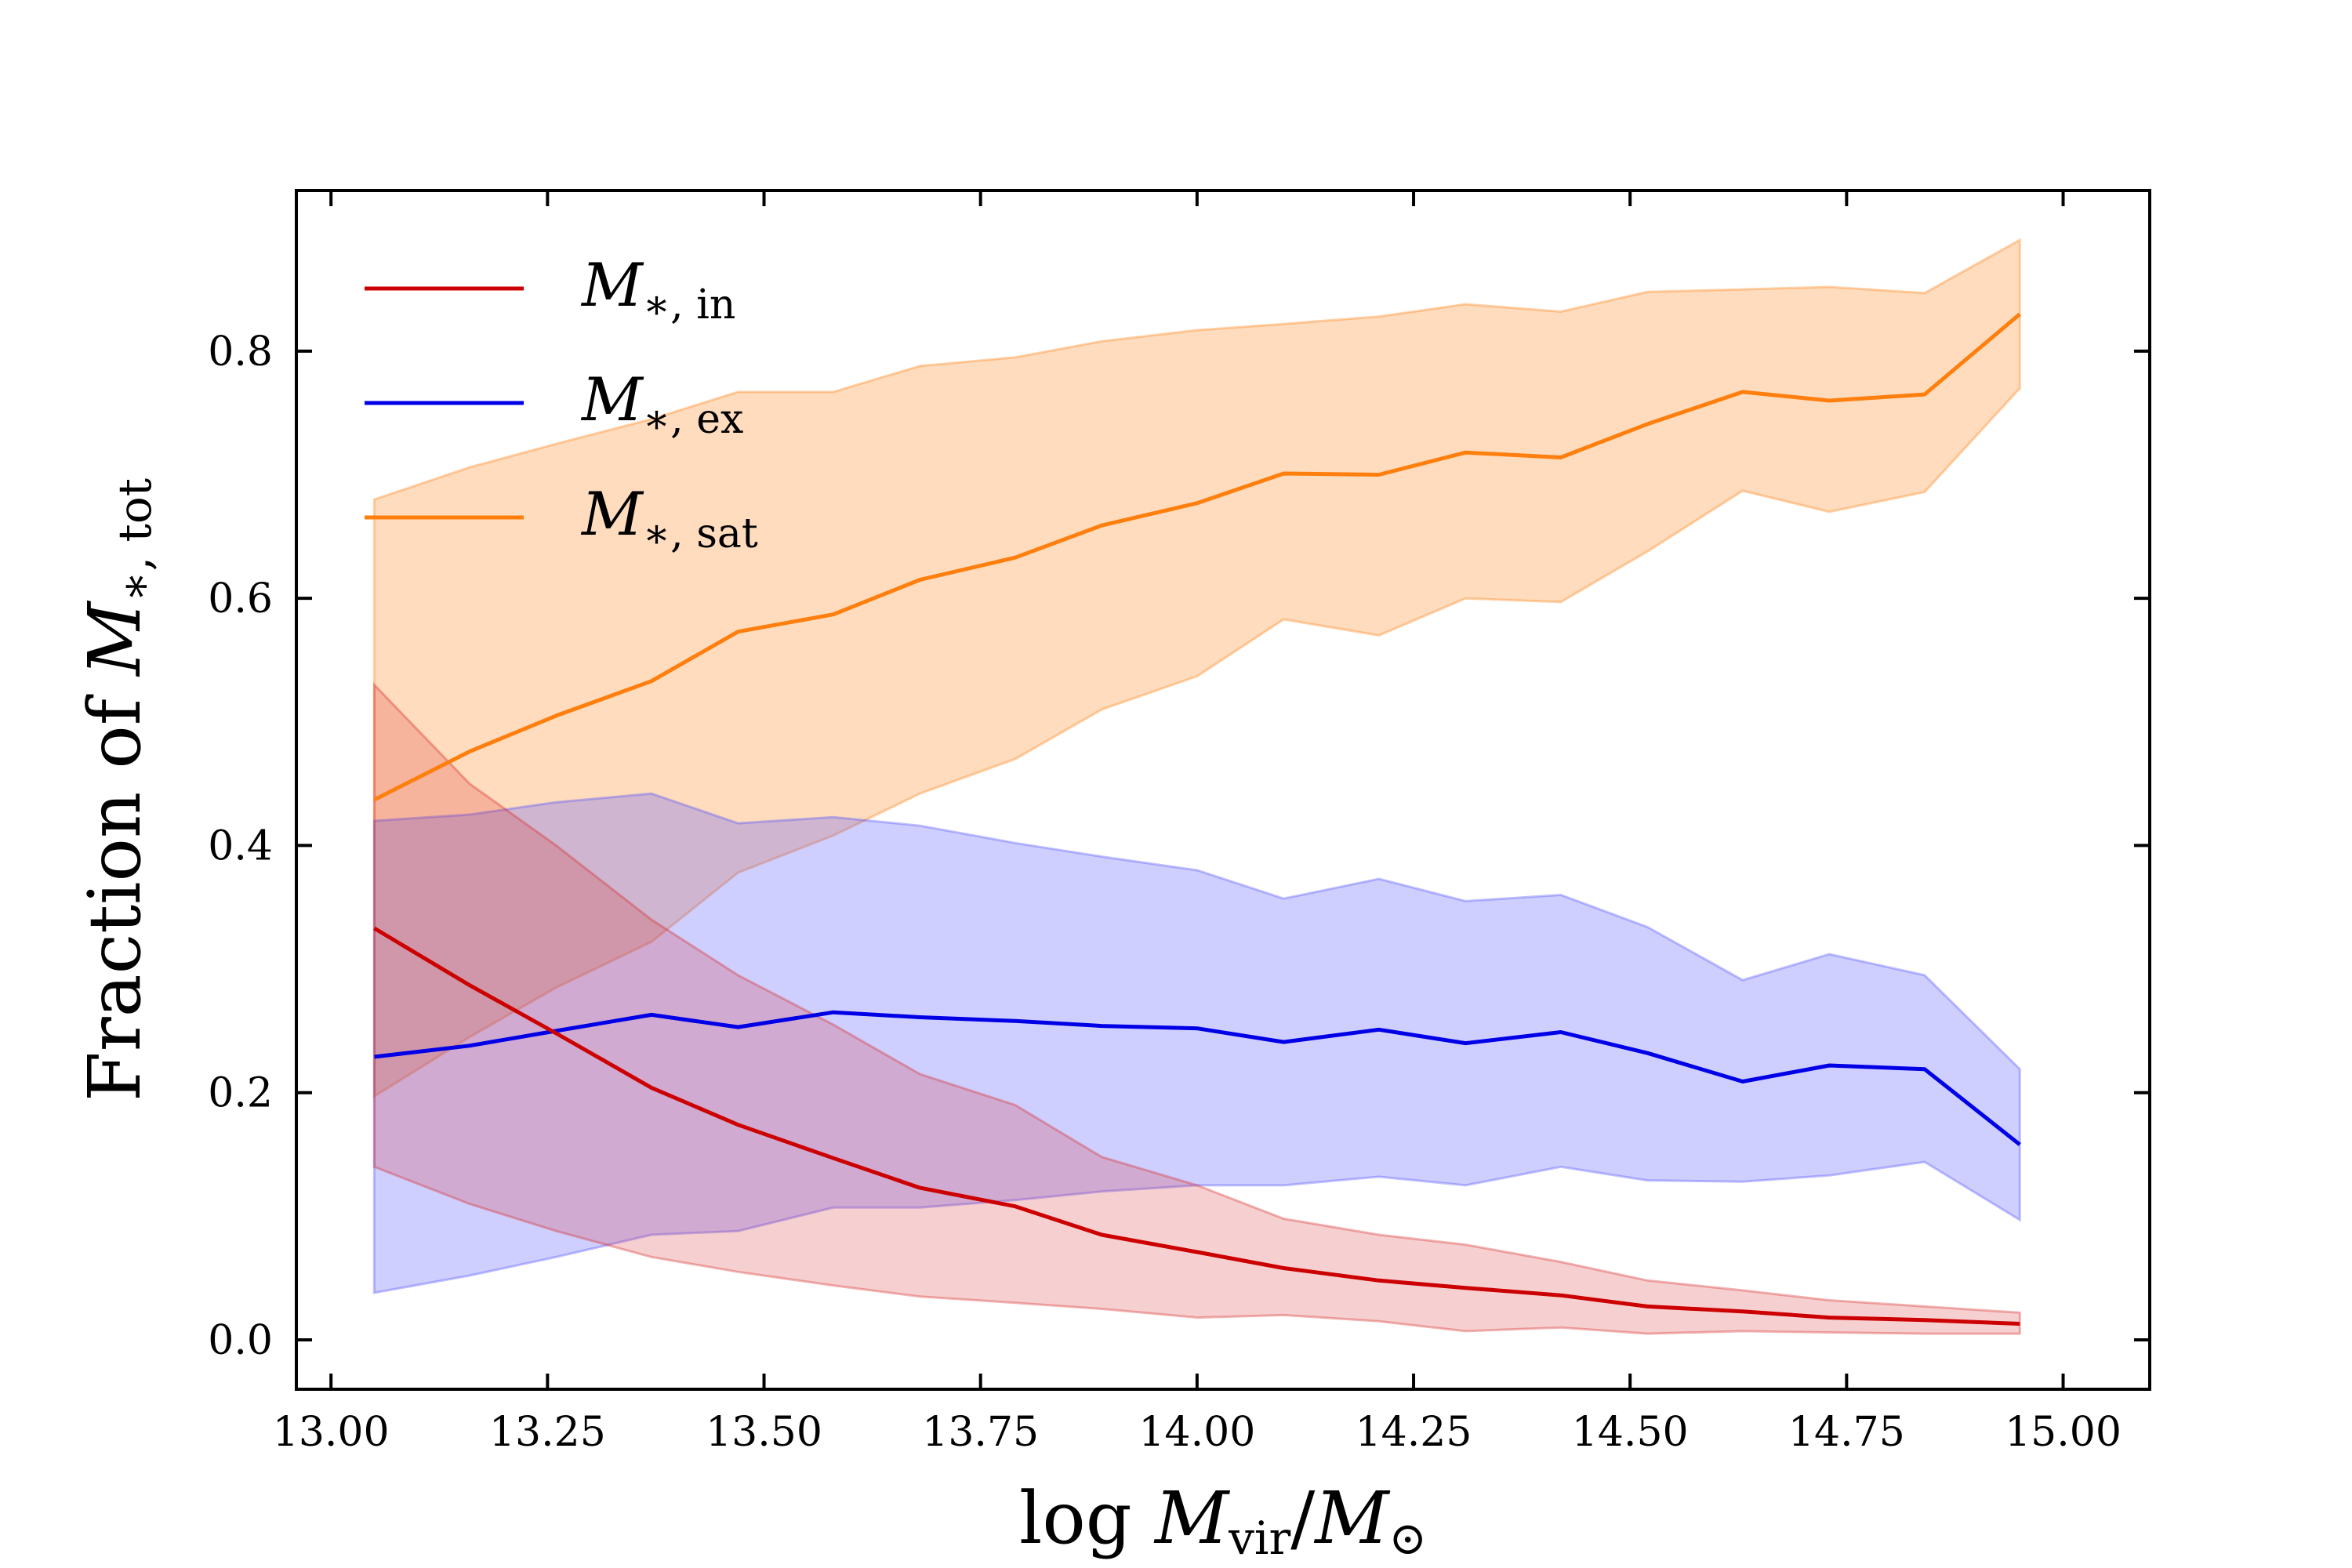  What do you see at coordinates (1414, 1432) in the screenshot?
I see `x-tick-label: 14.25` at bounding box center [1414, 1432].